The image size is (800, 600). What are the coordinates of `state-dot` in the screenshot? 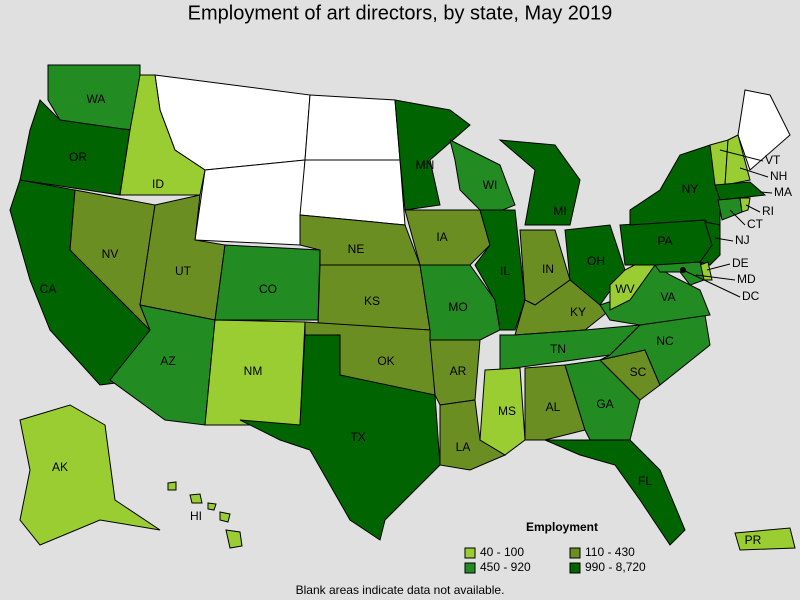 It's located at (683, 270).